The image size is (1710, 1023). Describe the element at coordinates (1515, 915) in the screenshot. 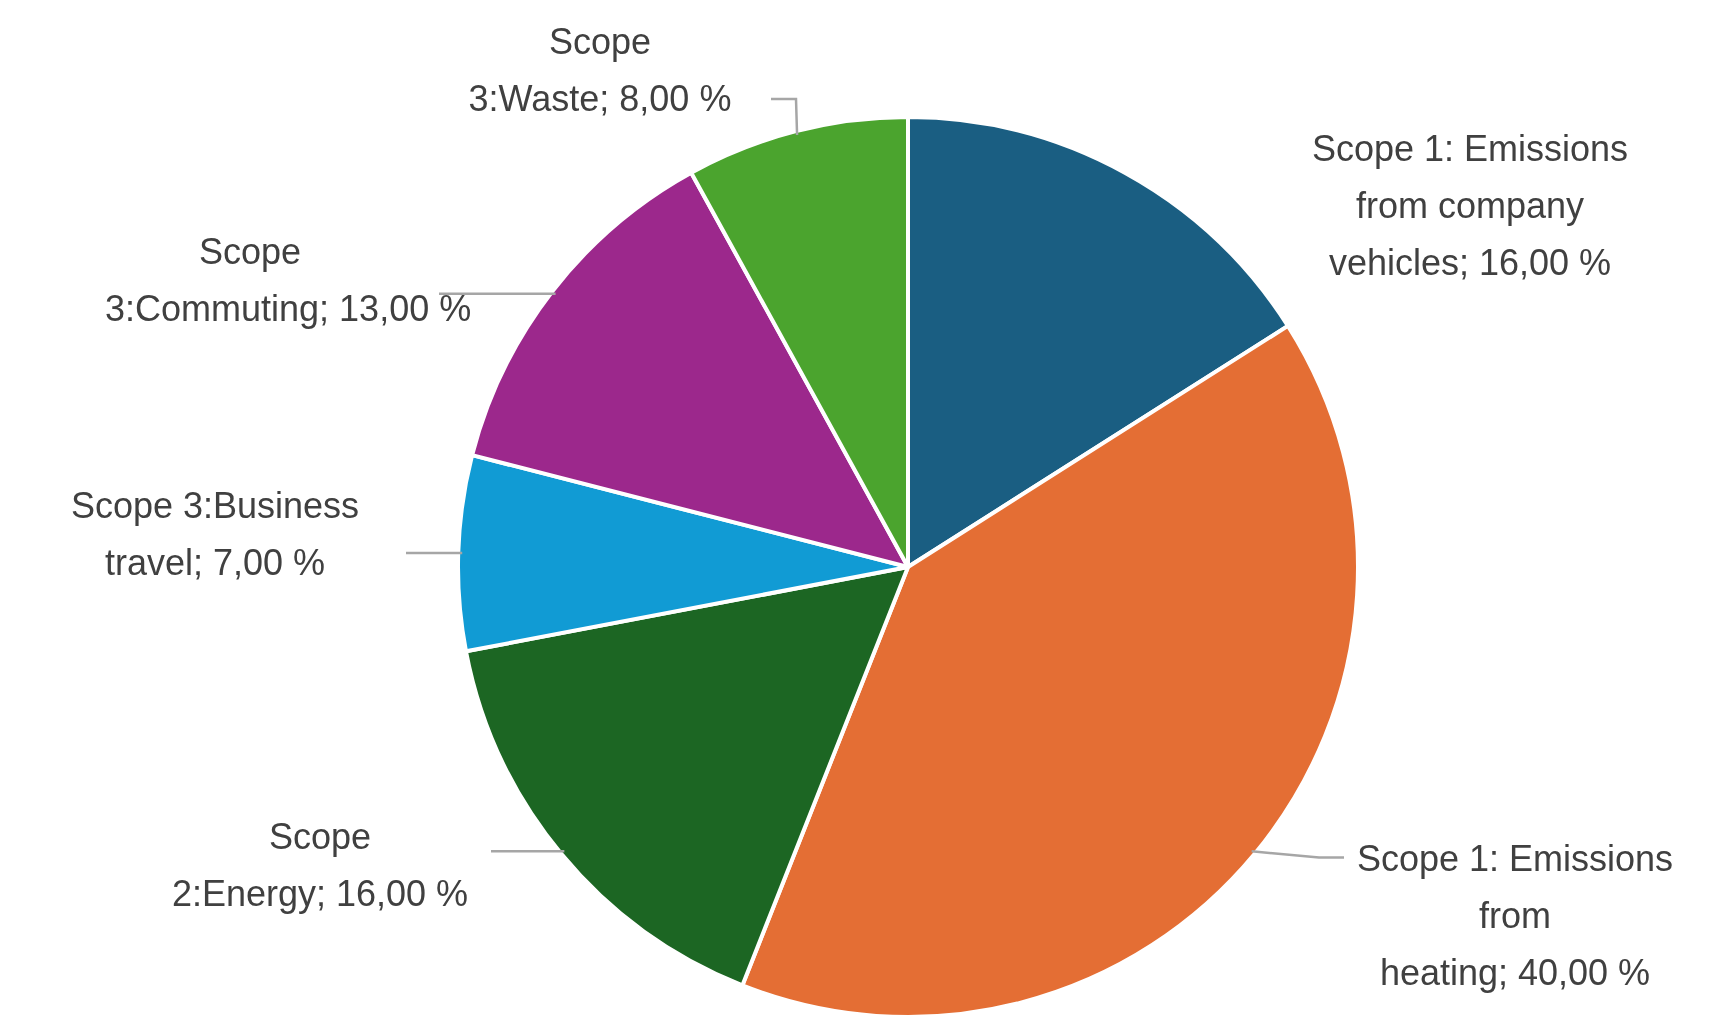

I see `slice-label: Scope 1: Emissions from heating; 40,00 %` at that location.